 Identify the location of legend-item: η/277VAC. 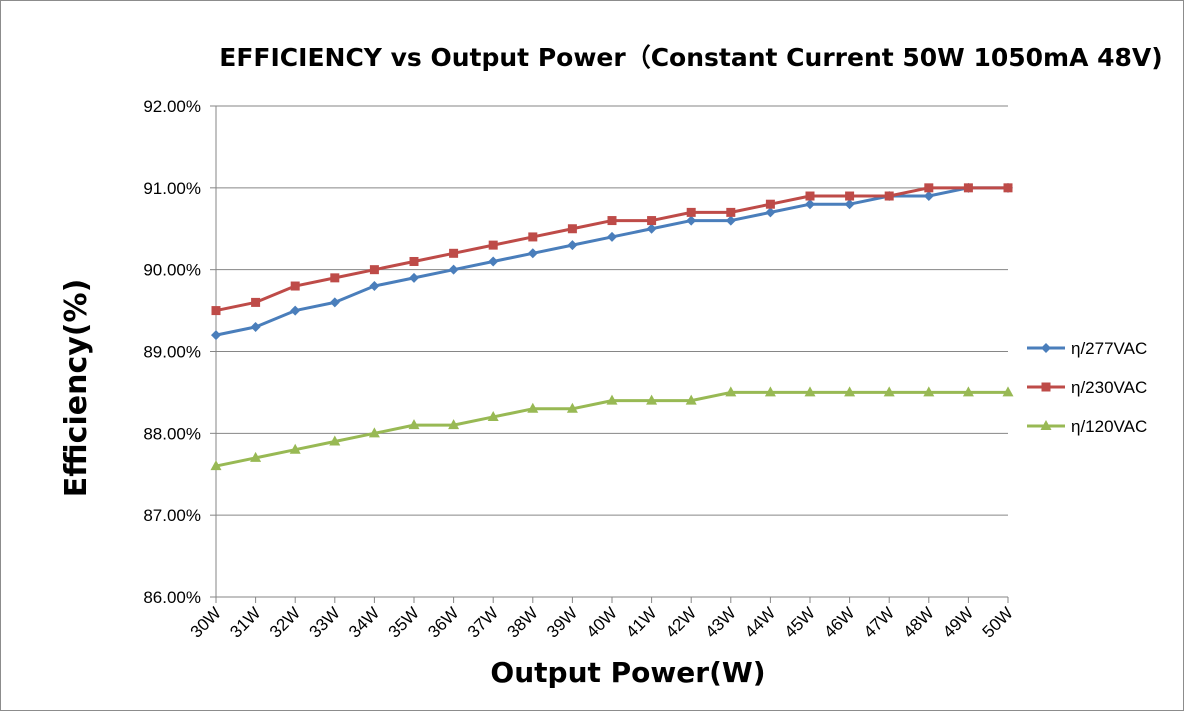
(1087, 348).